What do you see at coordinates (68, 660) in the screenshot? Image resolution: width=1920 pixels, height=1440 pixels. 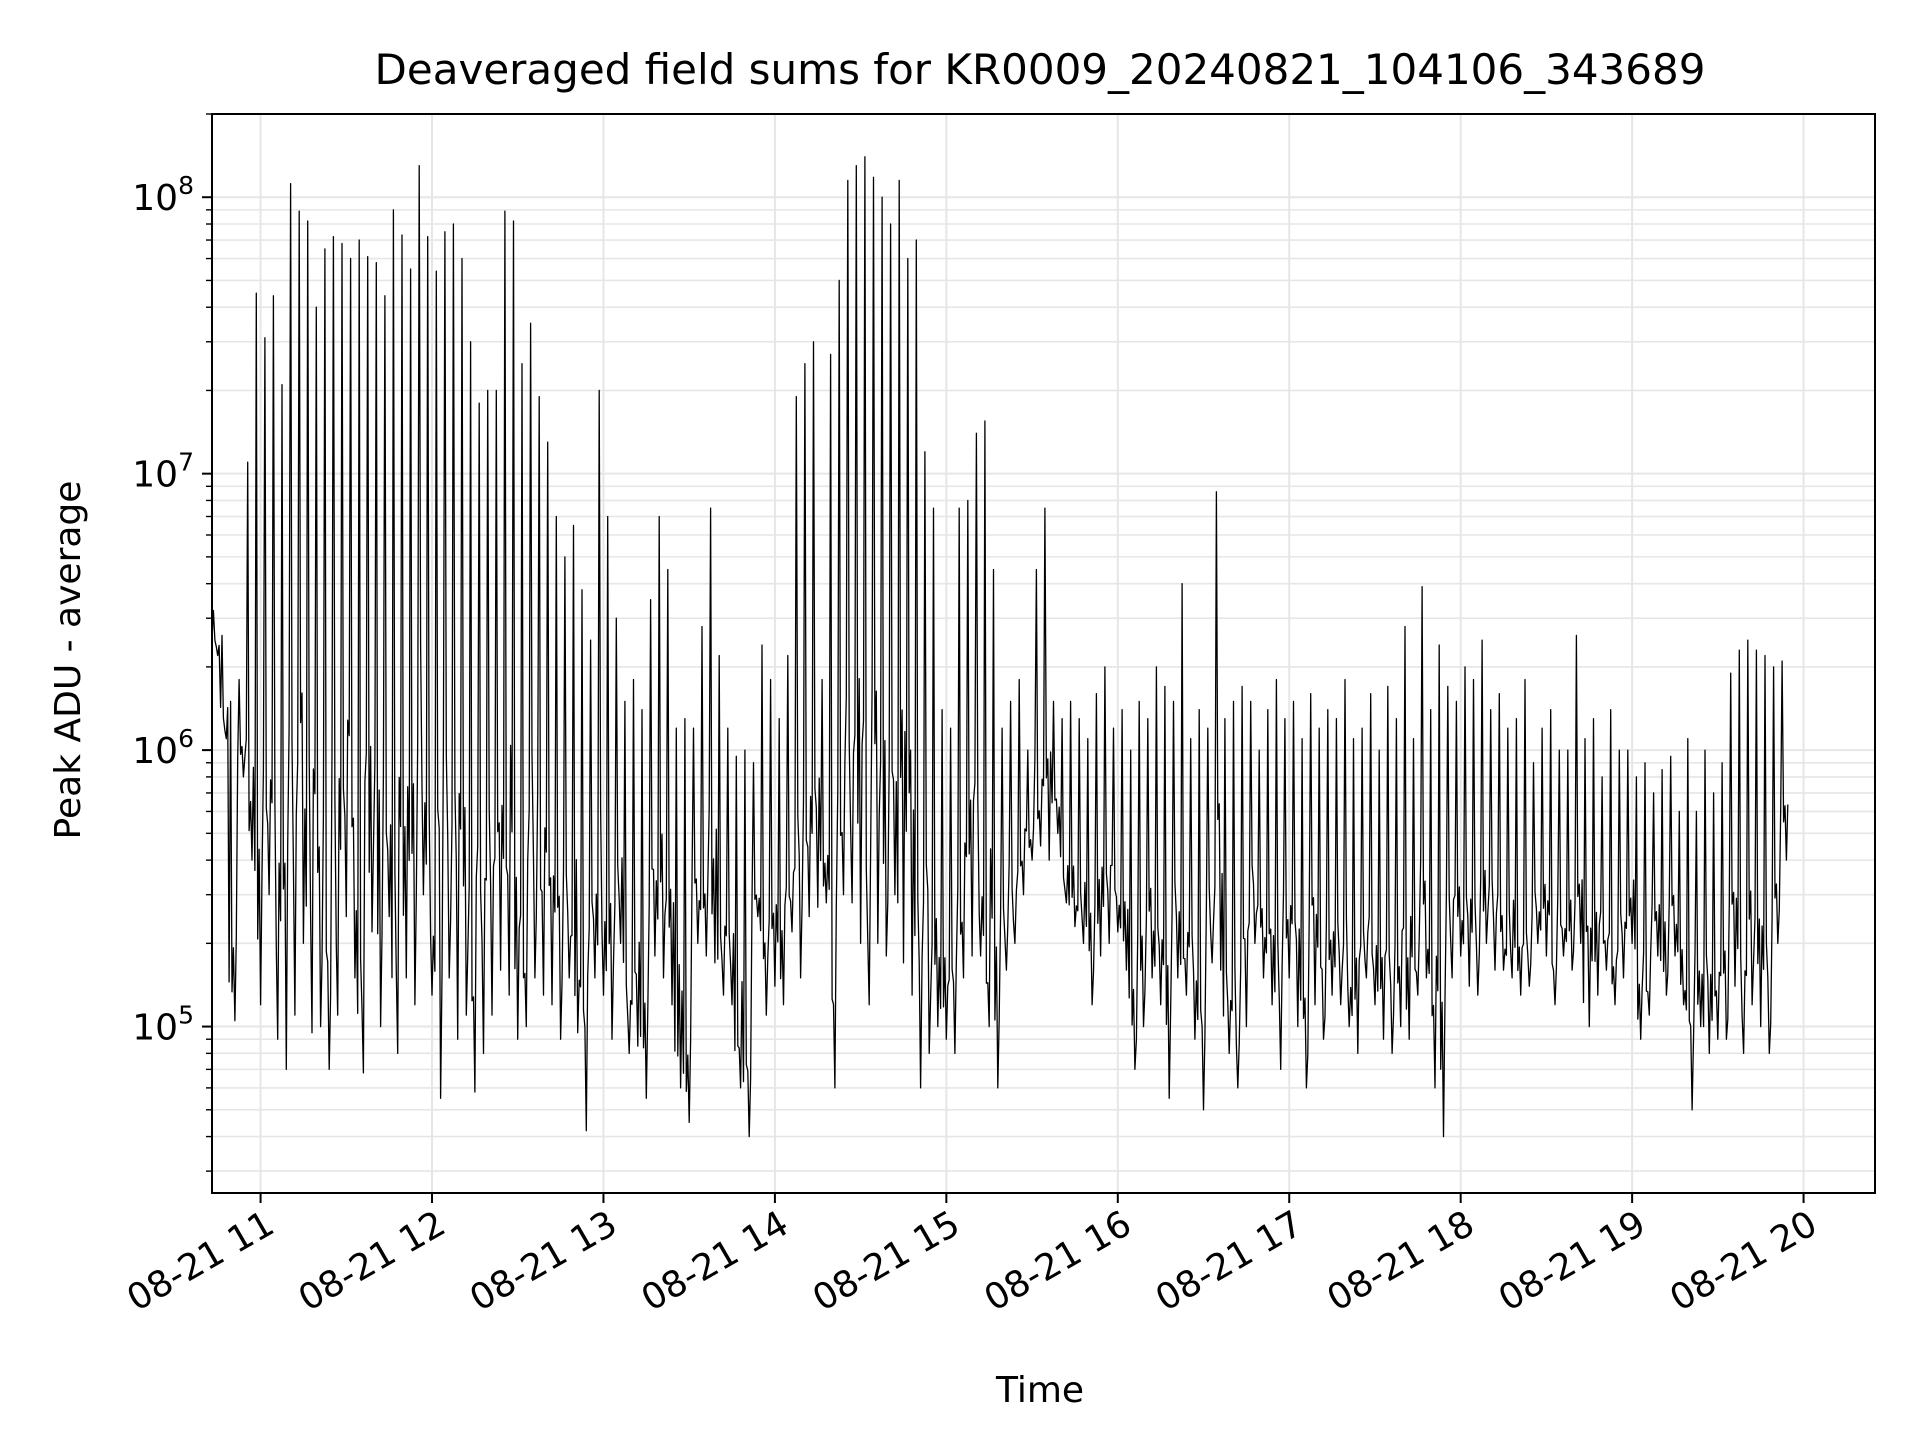 I see `y-axis-label: Peak ADU - average` at bounding box center [68, 660].